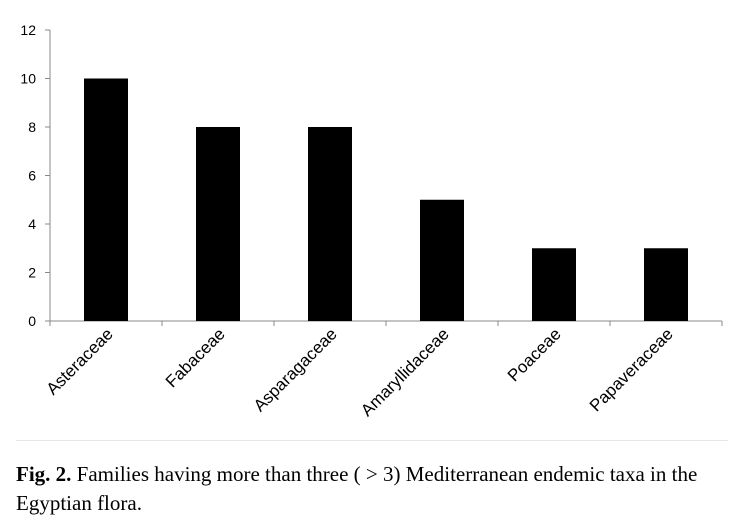 The height and width of the screenshot is (532, 743). I want to click on y-tick-label: 12, so click(28, 30).